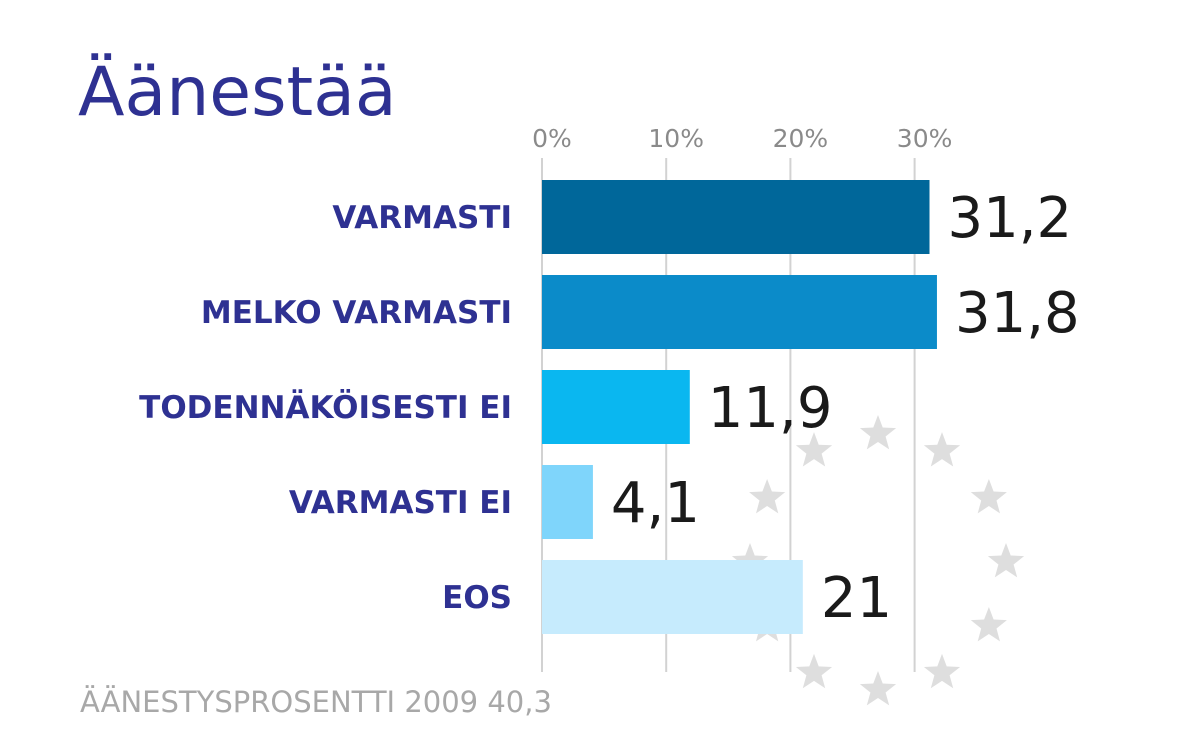  What do you see at coordinates (1017, 313) in the screenshot?
I see `data-label: 31,8` at bounding box center [1017, 313].